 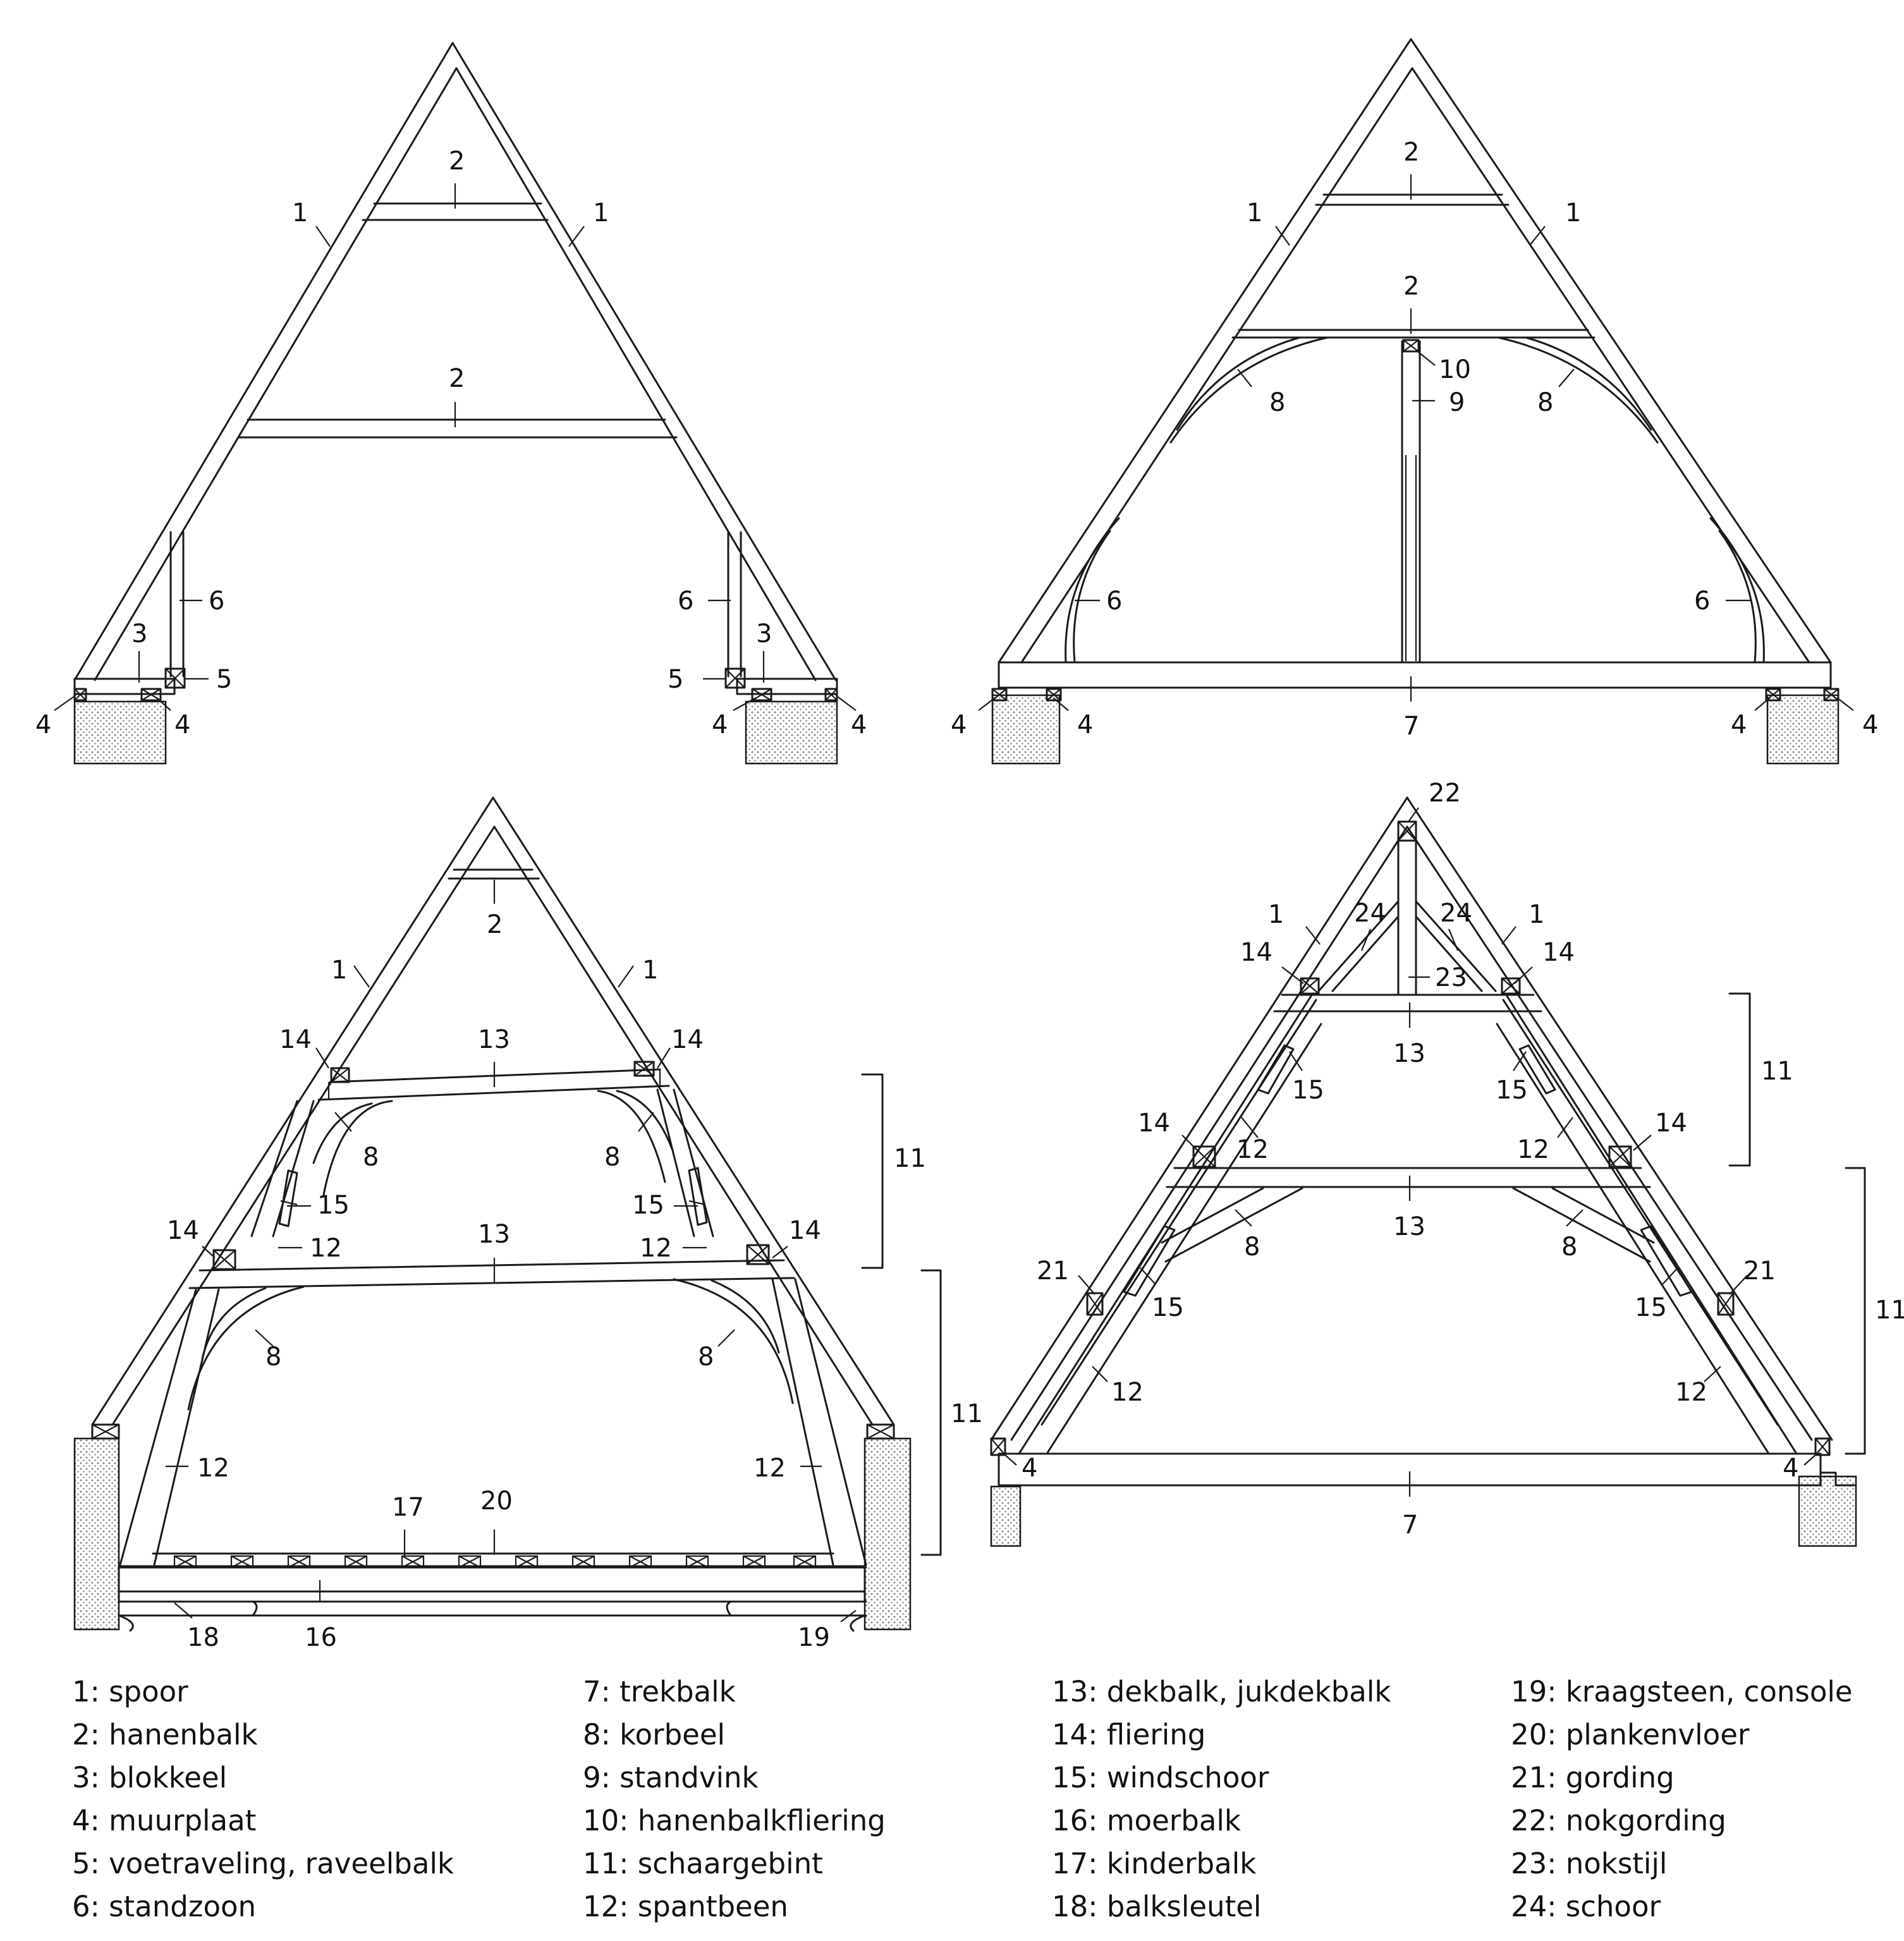 I want to click on tie-beam, so click(x=1415, y=675).